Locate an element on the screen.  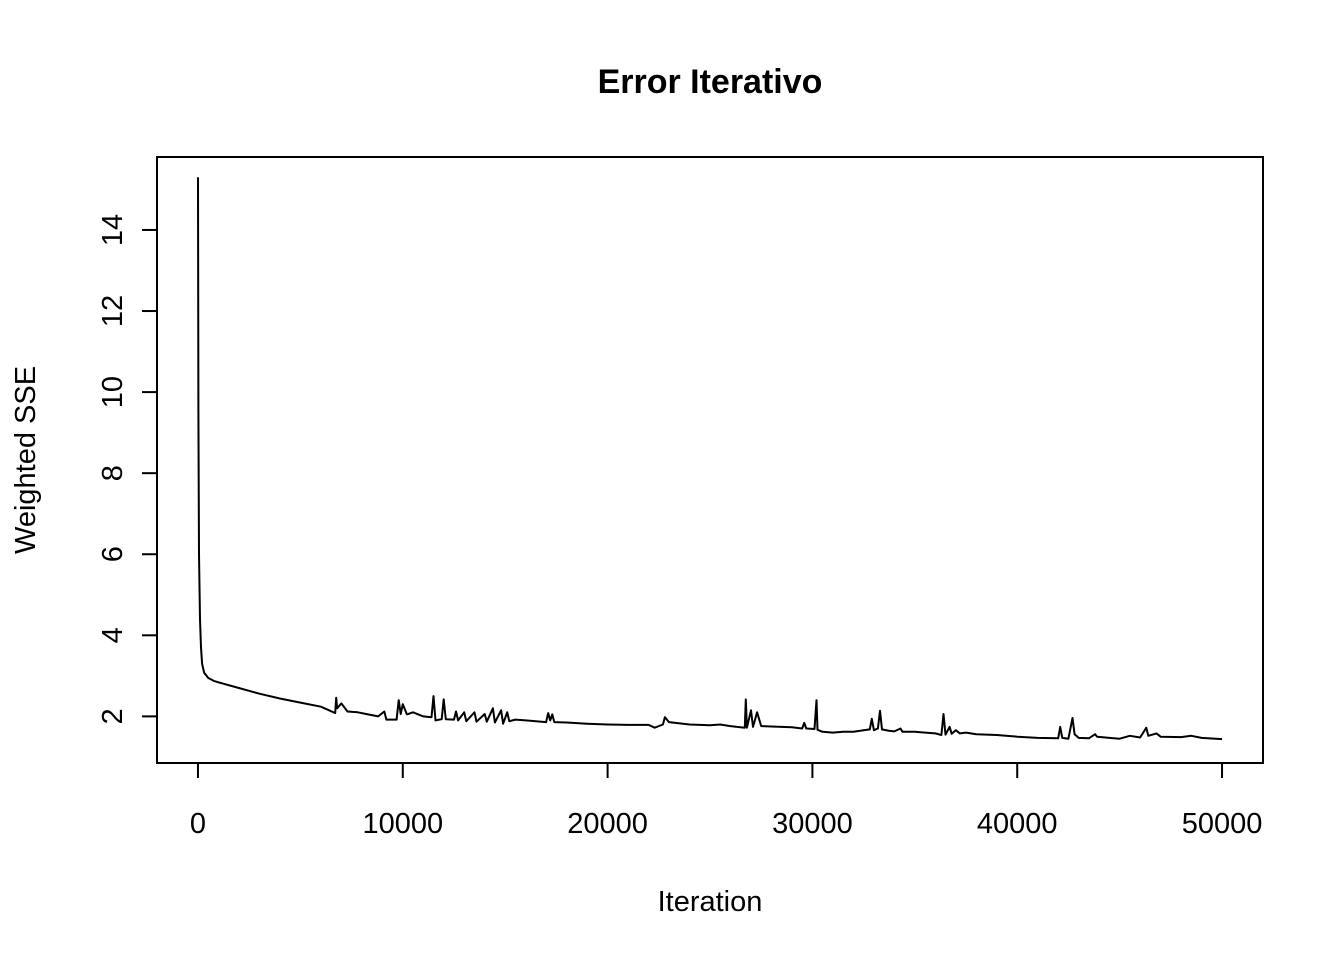
x-tick-label: 40000 is located at coordinates (1017, 824).